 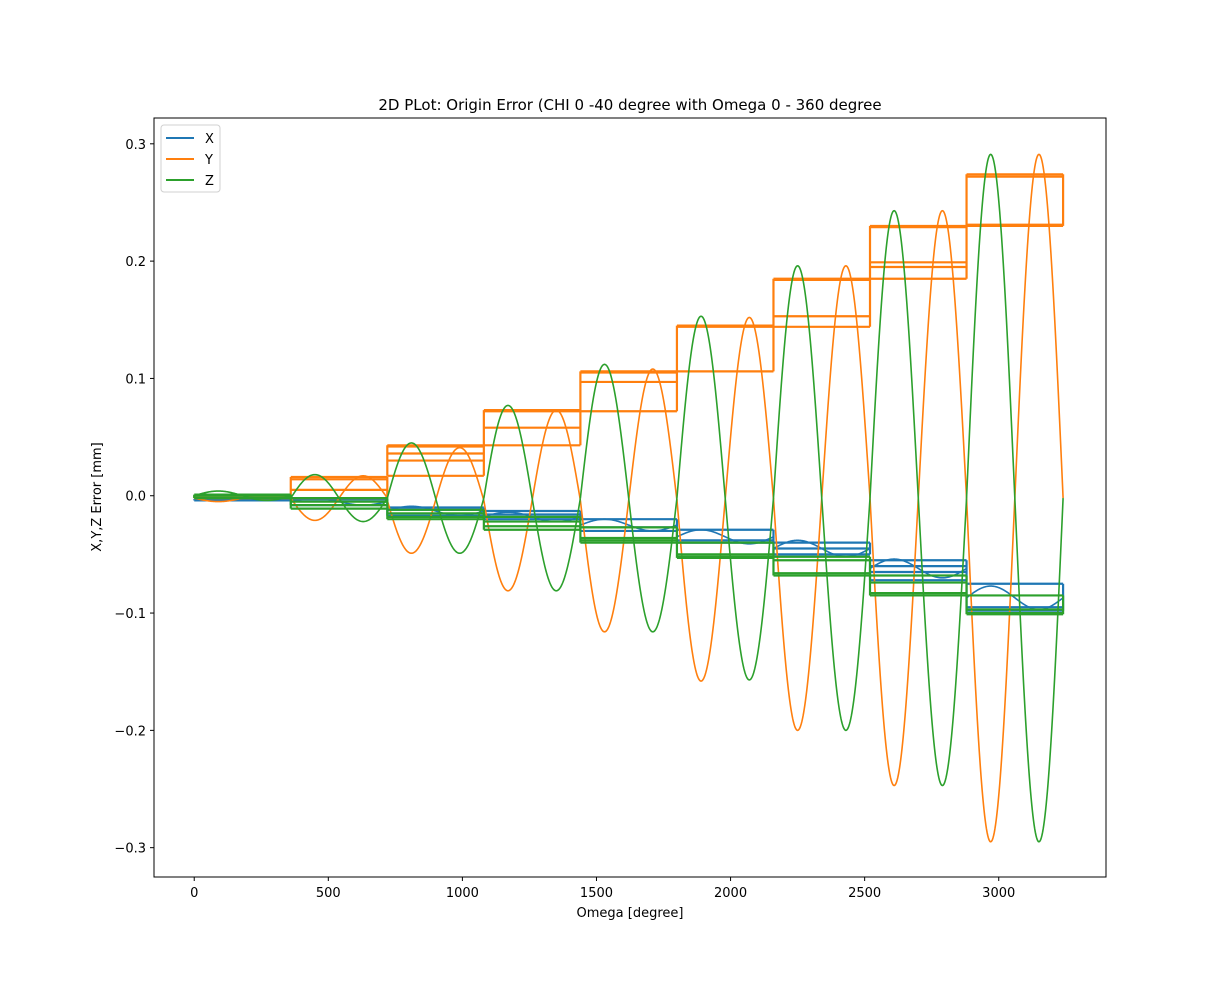 I want to click on x-tick-label: 1000, so click(x=462, y=893).